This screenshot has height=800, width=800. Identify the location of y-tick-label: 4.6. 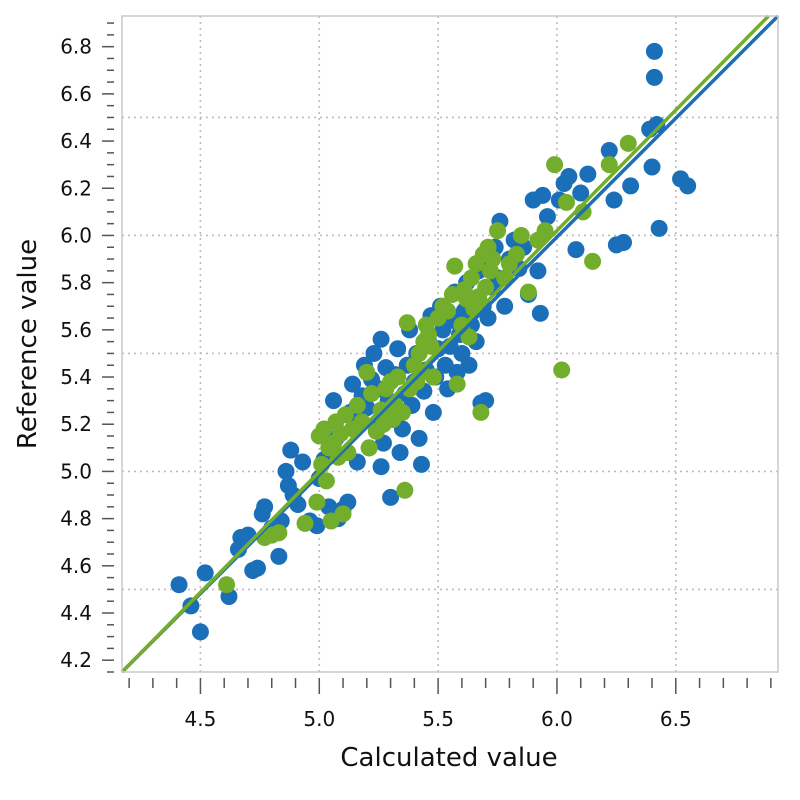
(76, 566).